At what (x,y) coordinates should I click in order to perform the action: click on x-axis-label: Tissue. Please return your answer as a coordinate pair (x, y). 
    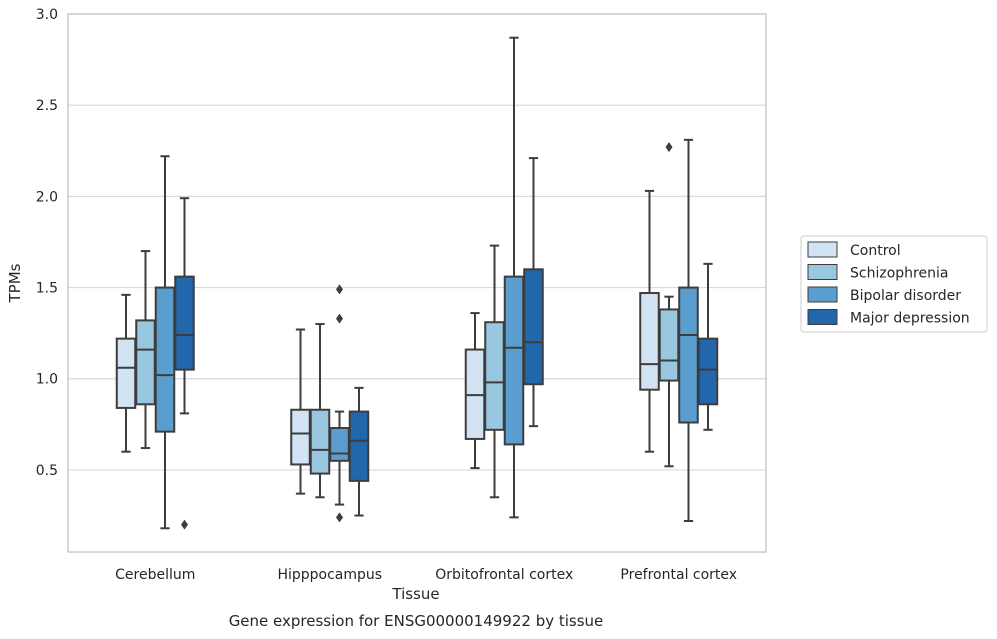
    Looking at the image, I should click on (415, 594).